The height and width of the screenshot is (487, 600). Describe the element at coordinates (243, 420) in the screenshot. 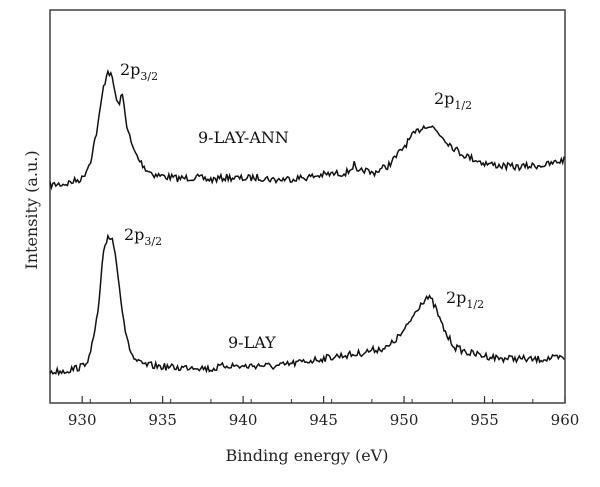

I see `x-tick-label: 940` at that location.